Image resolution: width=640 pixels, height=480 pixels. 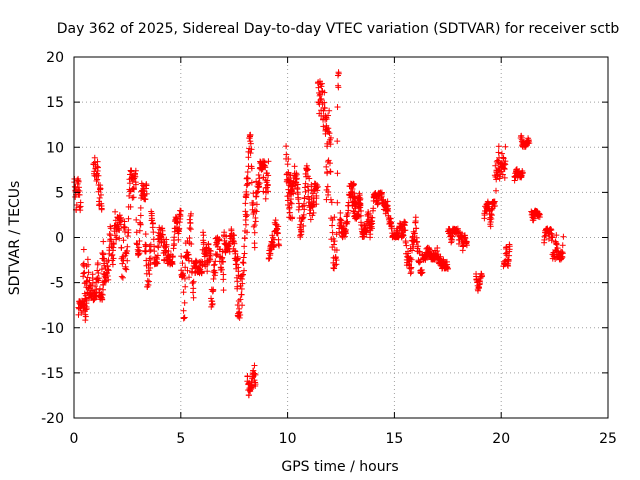 What do you see at coordinates (15, 238) in the screenshot?
I see `y-axis-label: SDTVAR / TECUs` at bounding box center [15, 238].